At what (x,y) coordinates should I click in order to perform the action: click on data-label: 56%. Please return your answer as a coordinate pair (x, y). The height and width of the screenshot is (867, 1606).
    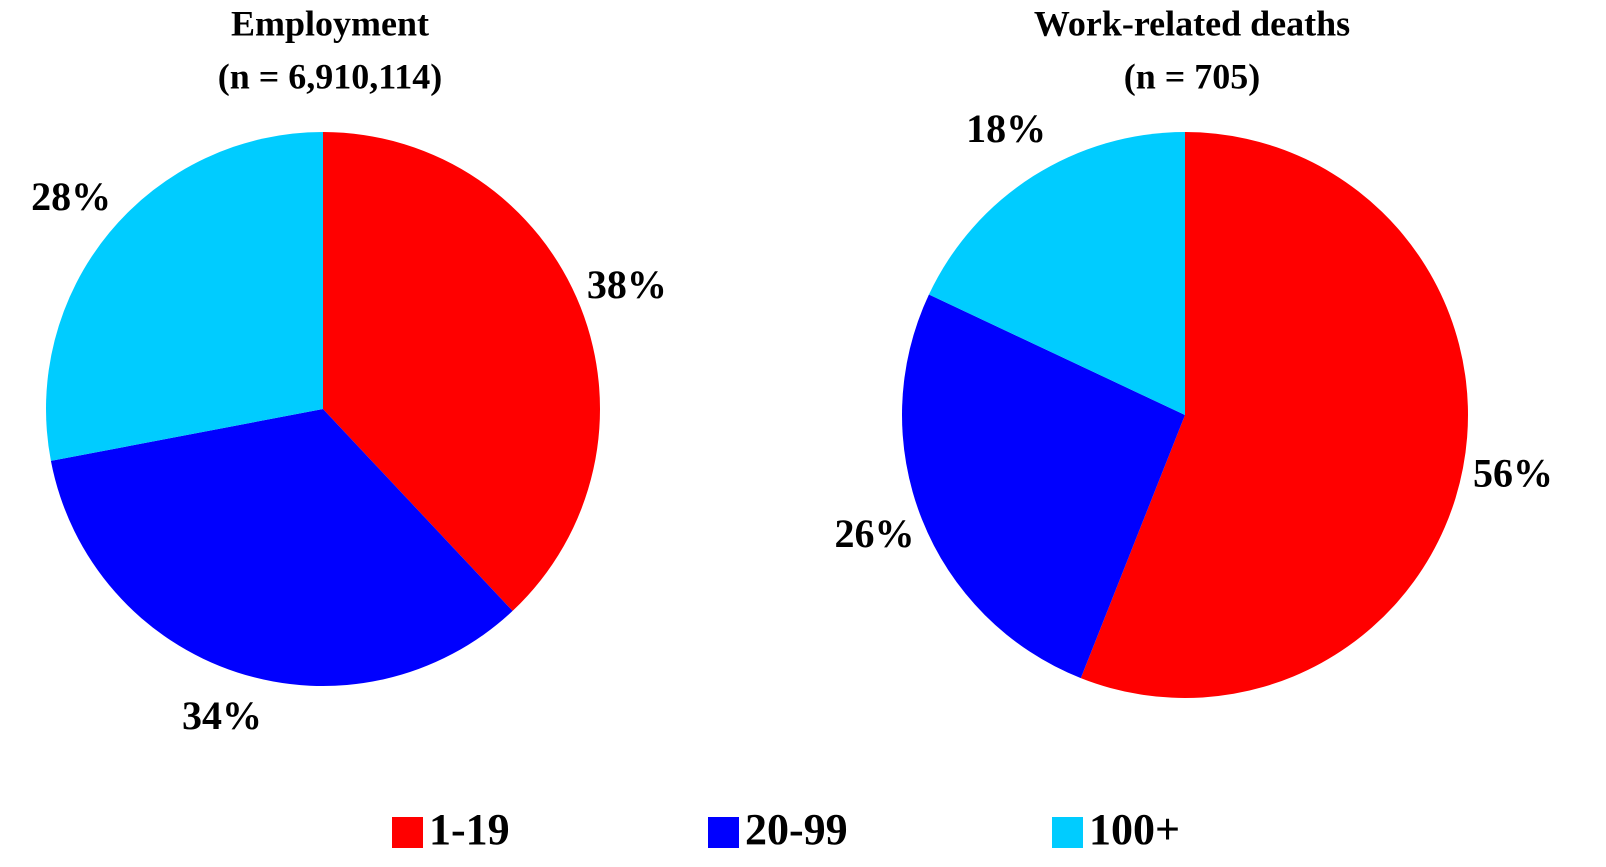
    Looking at the image, I should click on (1513, 473).